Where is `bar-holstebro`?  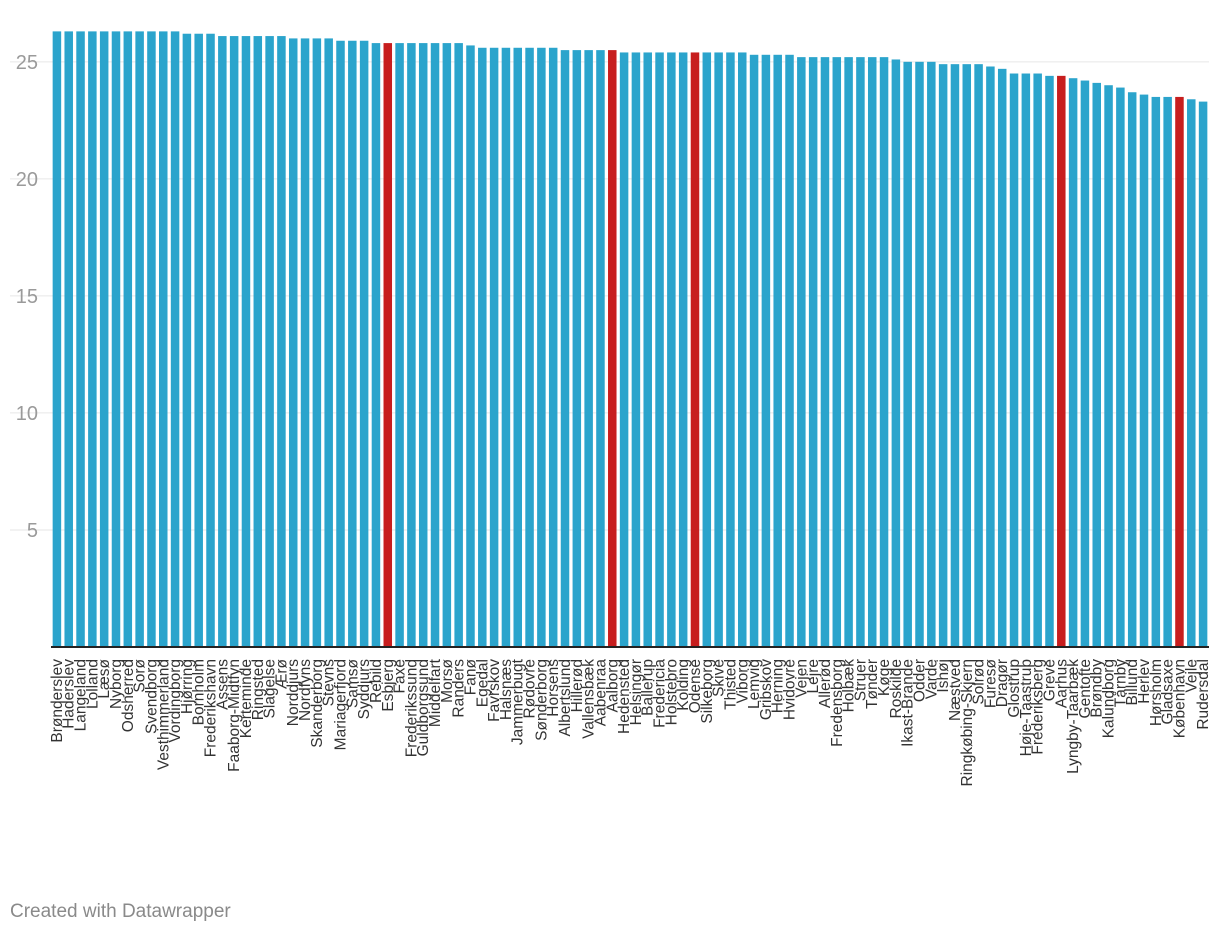 bar-holstebro is located at coordinates (671, 350).